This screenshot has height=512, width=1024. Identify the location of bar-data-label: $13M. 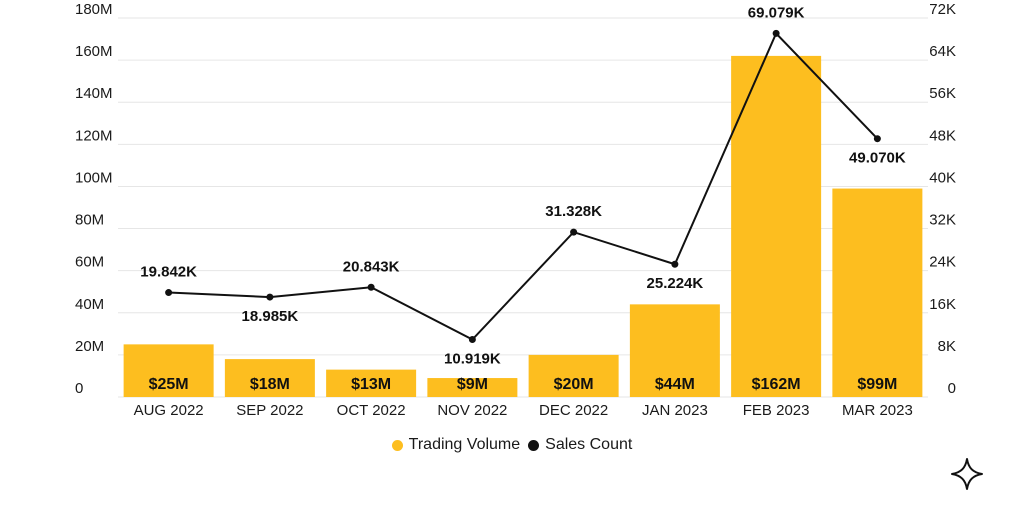
(371, 384).